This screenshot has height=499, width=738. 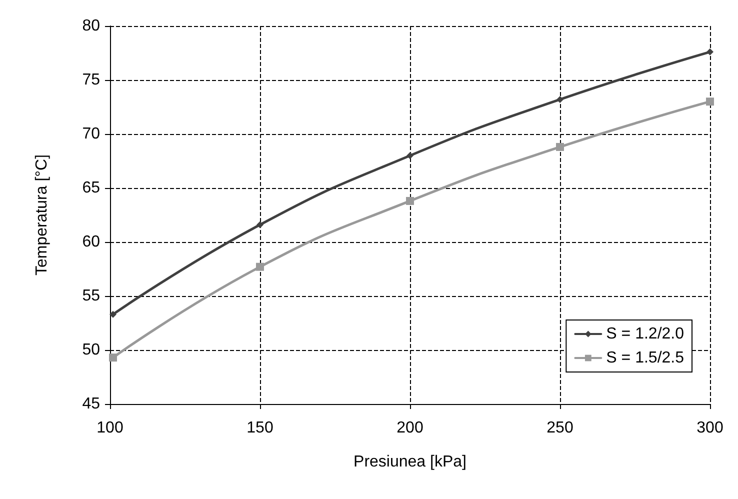 I want to click on x-tick-label: 100, so click(x=110, y=428).